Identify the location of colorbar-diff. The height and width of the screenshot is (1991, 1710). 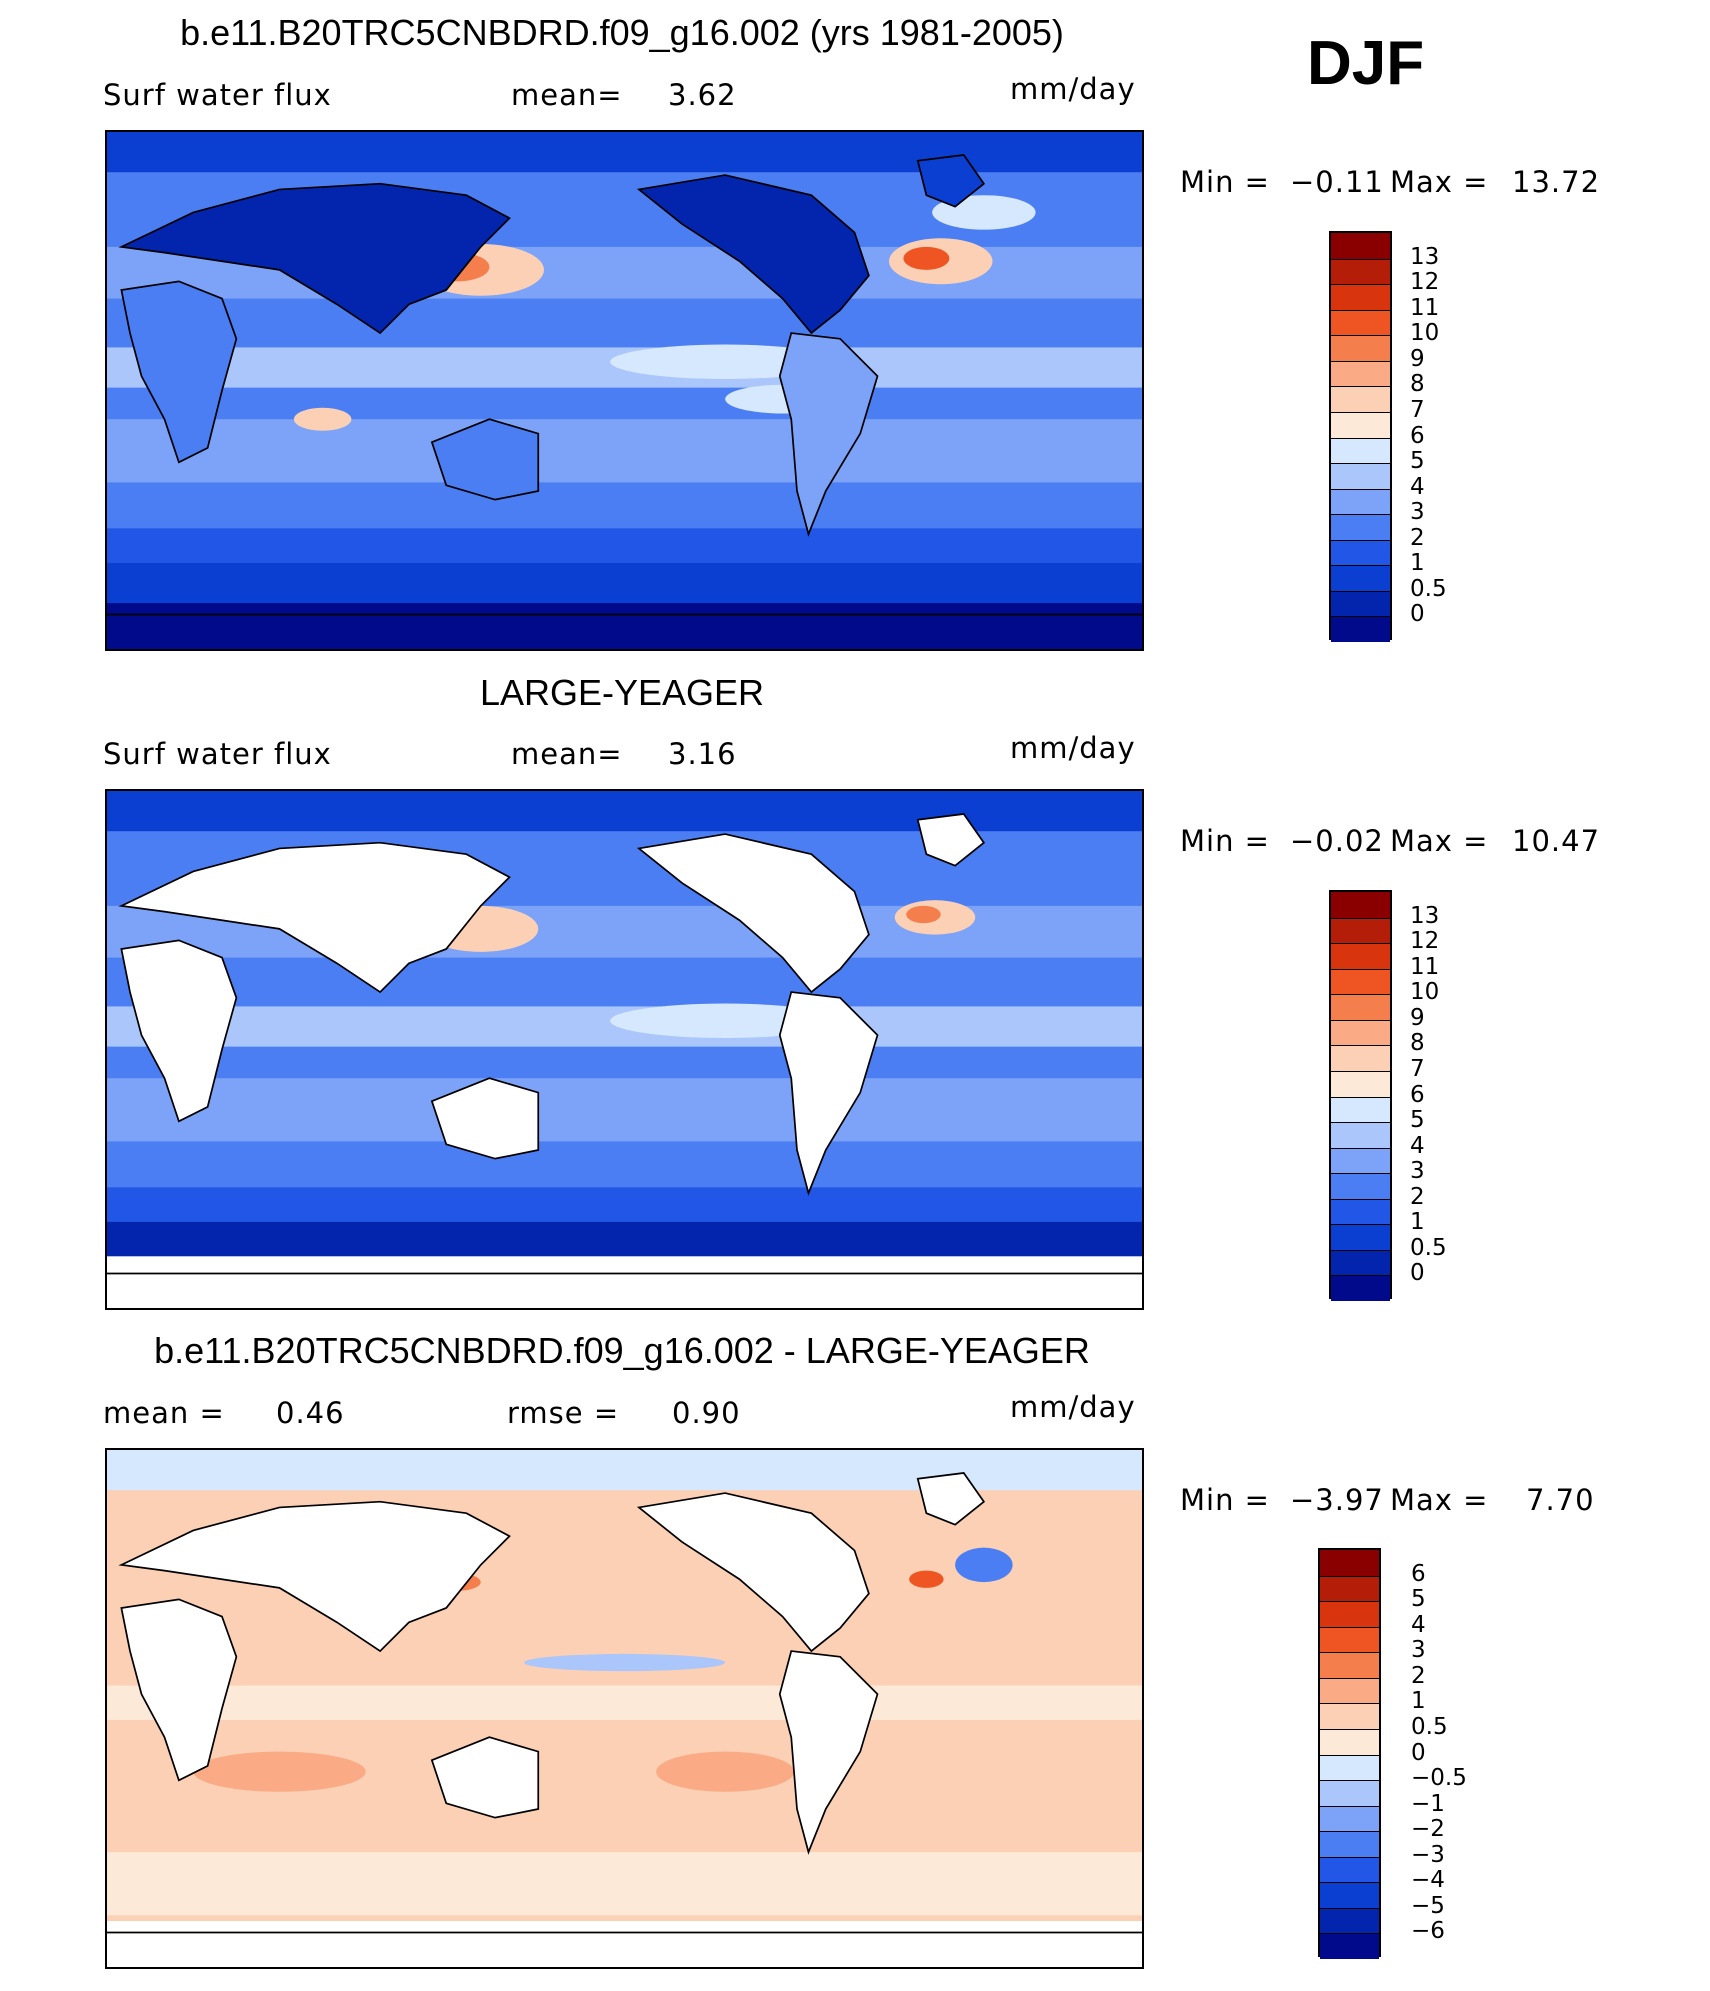
(1349, 1753).